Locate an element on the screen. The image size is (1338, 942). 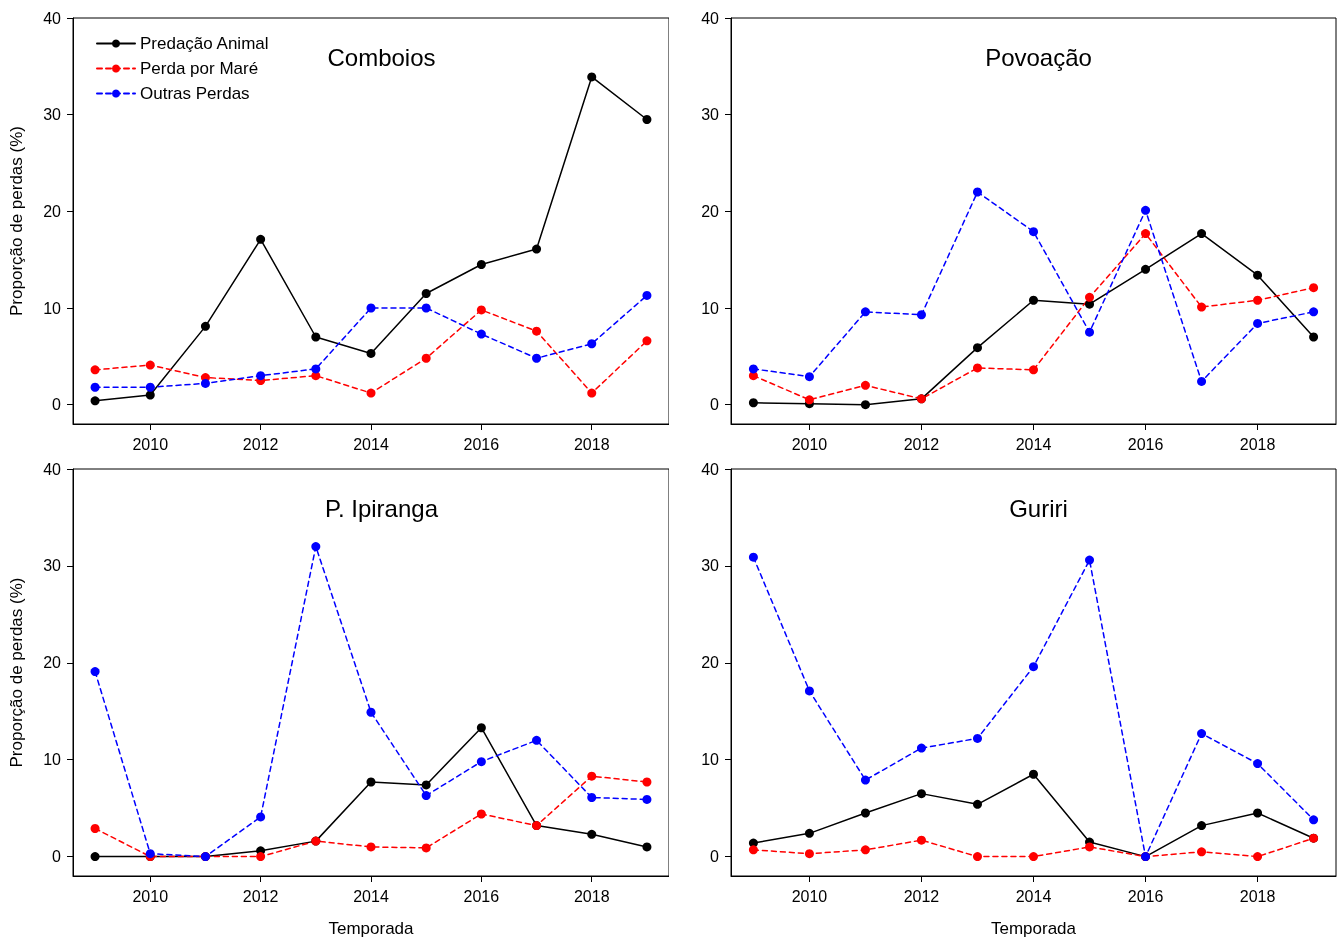
text: P. Ipiranga is located at coordinates (382, 508).